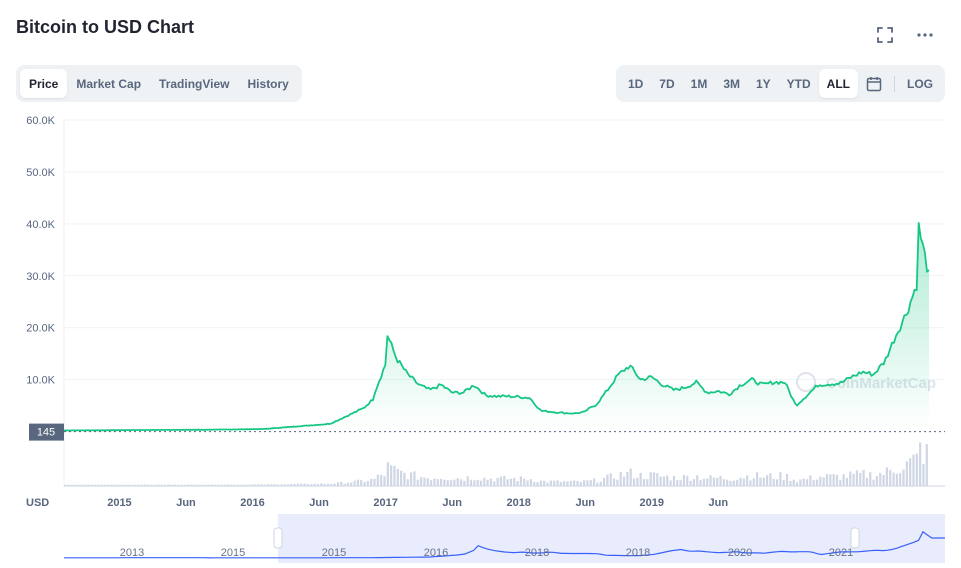 This screenshot has width=961, height=568. What do you see at coordinates (874, 83) in the screenshot?
I see `calendar-icon` at bounding box center [874, 83].